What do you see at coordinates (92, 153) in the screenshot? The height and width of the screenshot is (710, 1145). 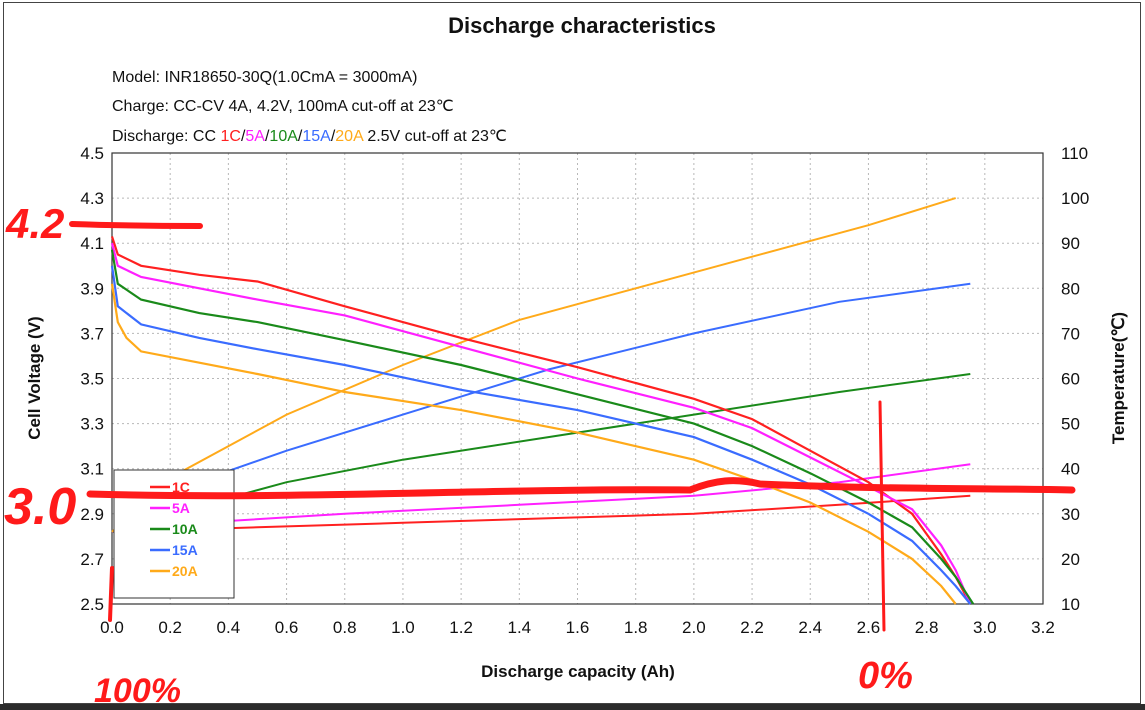 I see `y-tick-label: 4.5` at bounding box center [92, 153].